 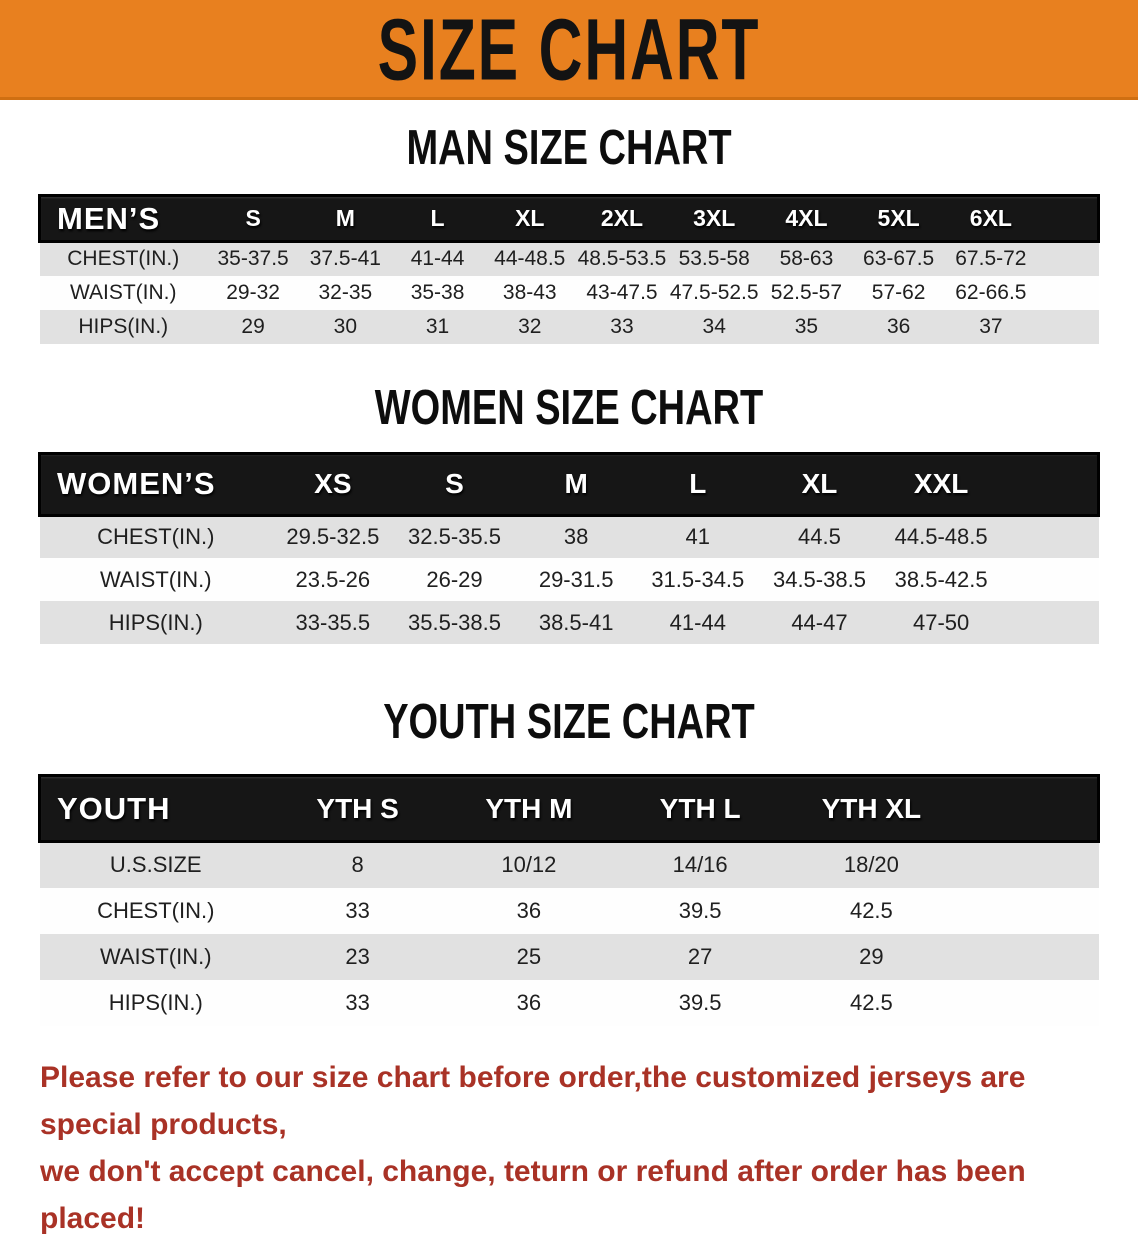 I want to click on size-column-header: S, so click(x=454, y=483).